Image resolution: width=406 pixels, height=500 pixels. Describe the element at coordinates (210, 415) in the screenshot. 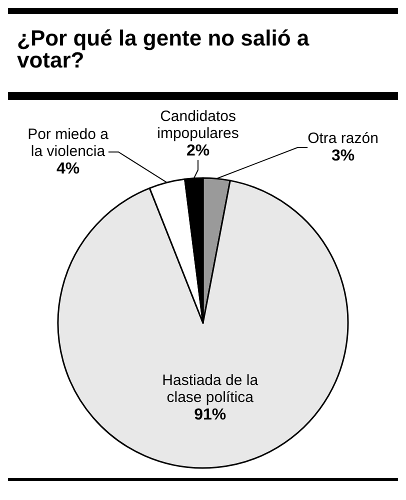

I see `data-label: 91%` at that location.